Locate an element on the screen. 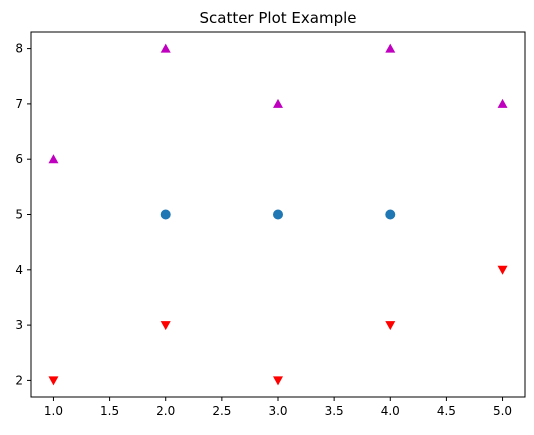 The image size is (534, 435). x-tick-label: 2.0 is located at coordinates (165, 411).